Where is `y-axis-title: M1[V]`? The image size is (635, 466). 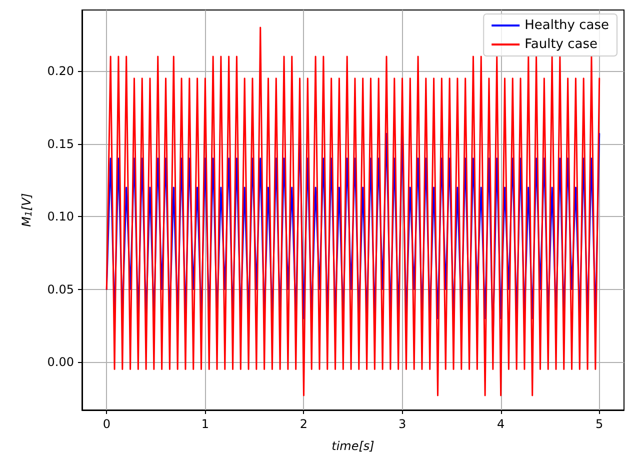
y-axis-title: M1[V] is located at coordinates (27, 209).